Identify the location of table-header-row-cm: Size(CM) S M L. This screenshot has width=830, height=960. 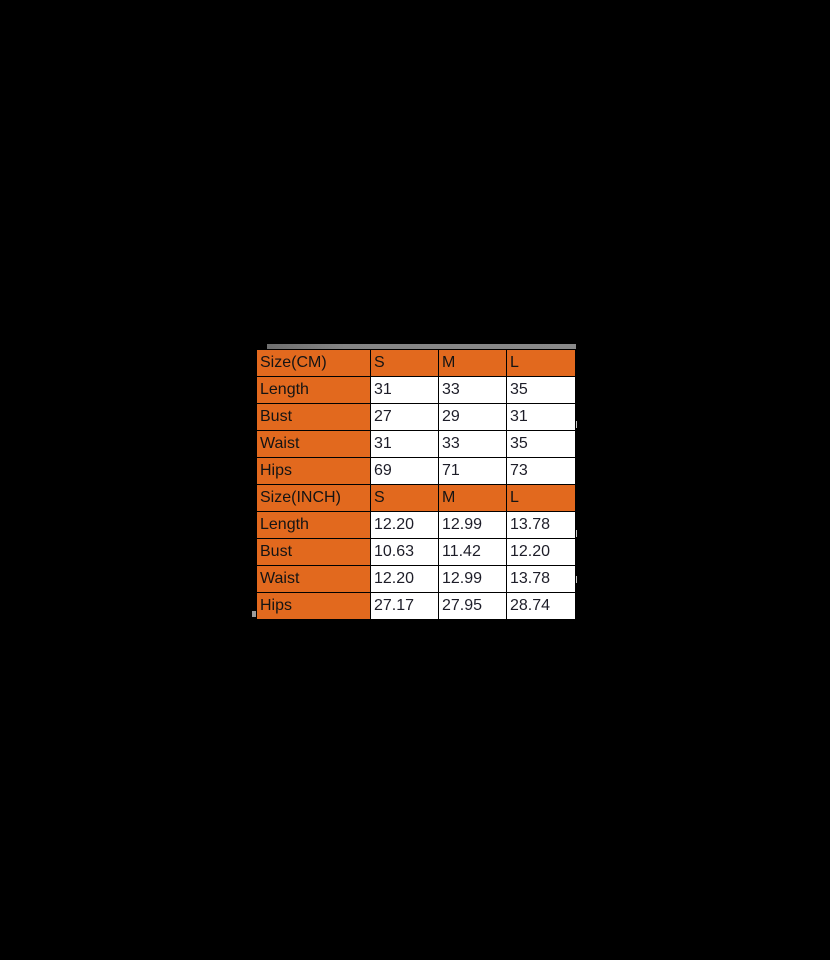
(416, 363).